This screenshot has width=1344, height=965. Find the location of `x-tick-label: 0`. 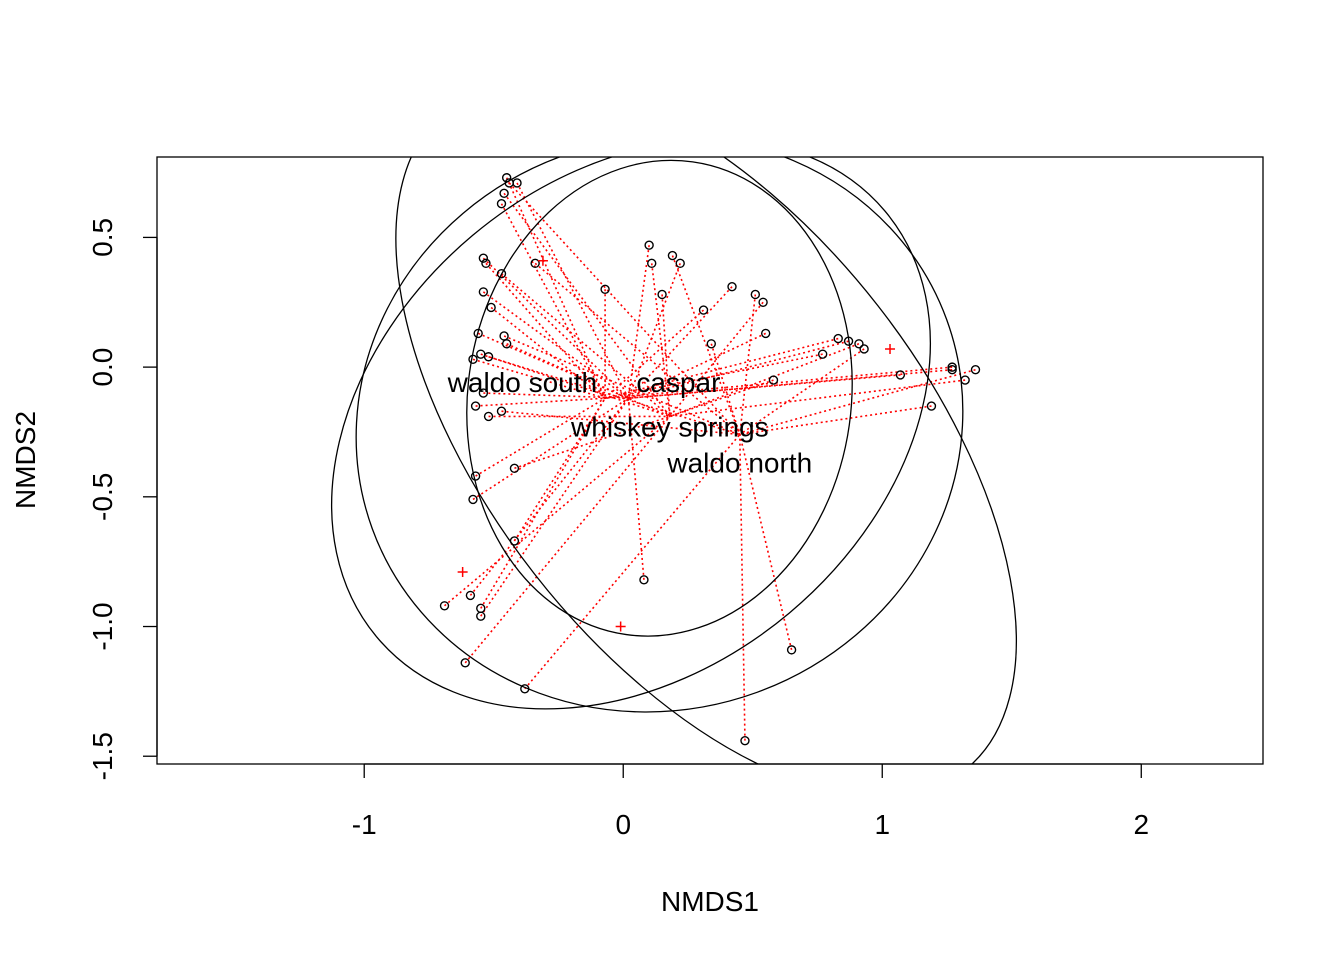

x-tick-label: 0 is located at coordinates (623, 824).